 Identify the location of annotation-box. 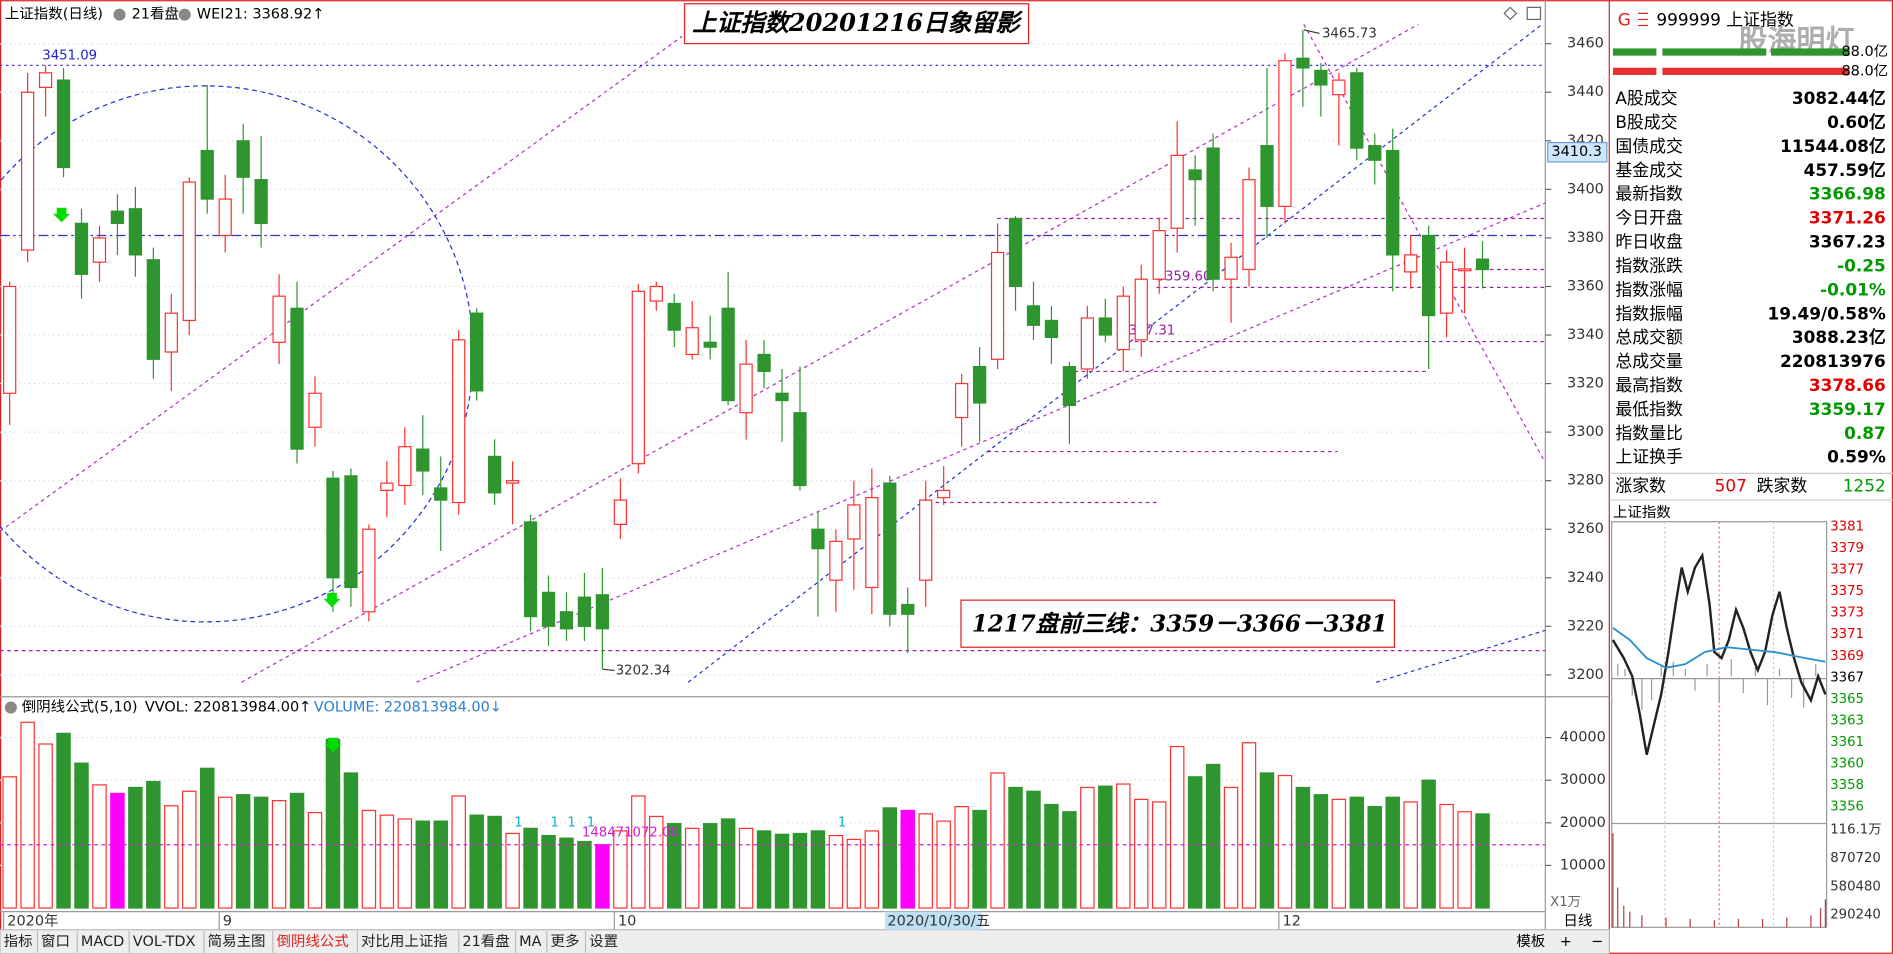
(1178, 623).